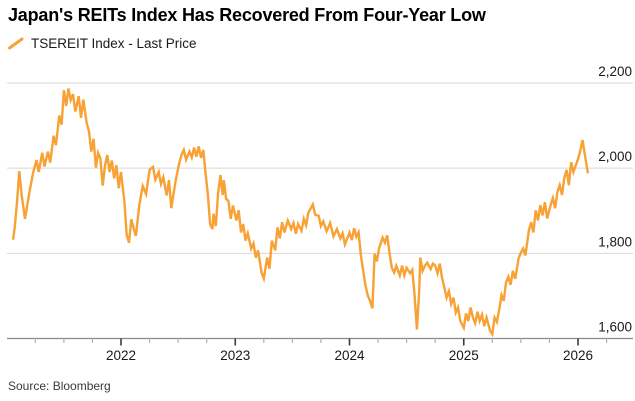 Image resolution: width=635 pixels, height=401 pixels. Describe the element at coordinates (615, 327) in the screenshot. I see `y-axis-label: 1,600` at that location.